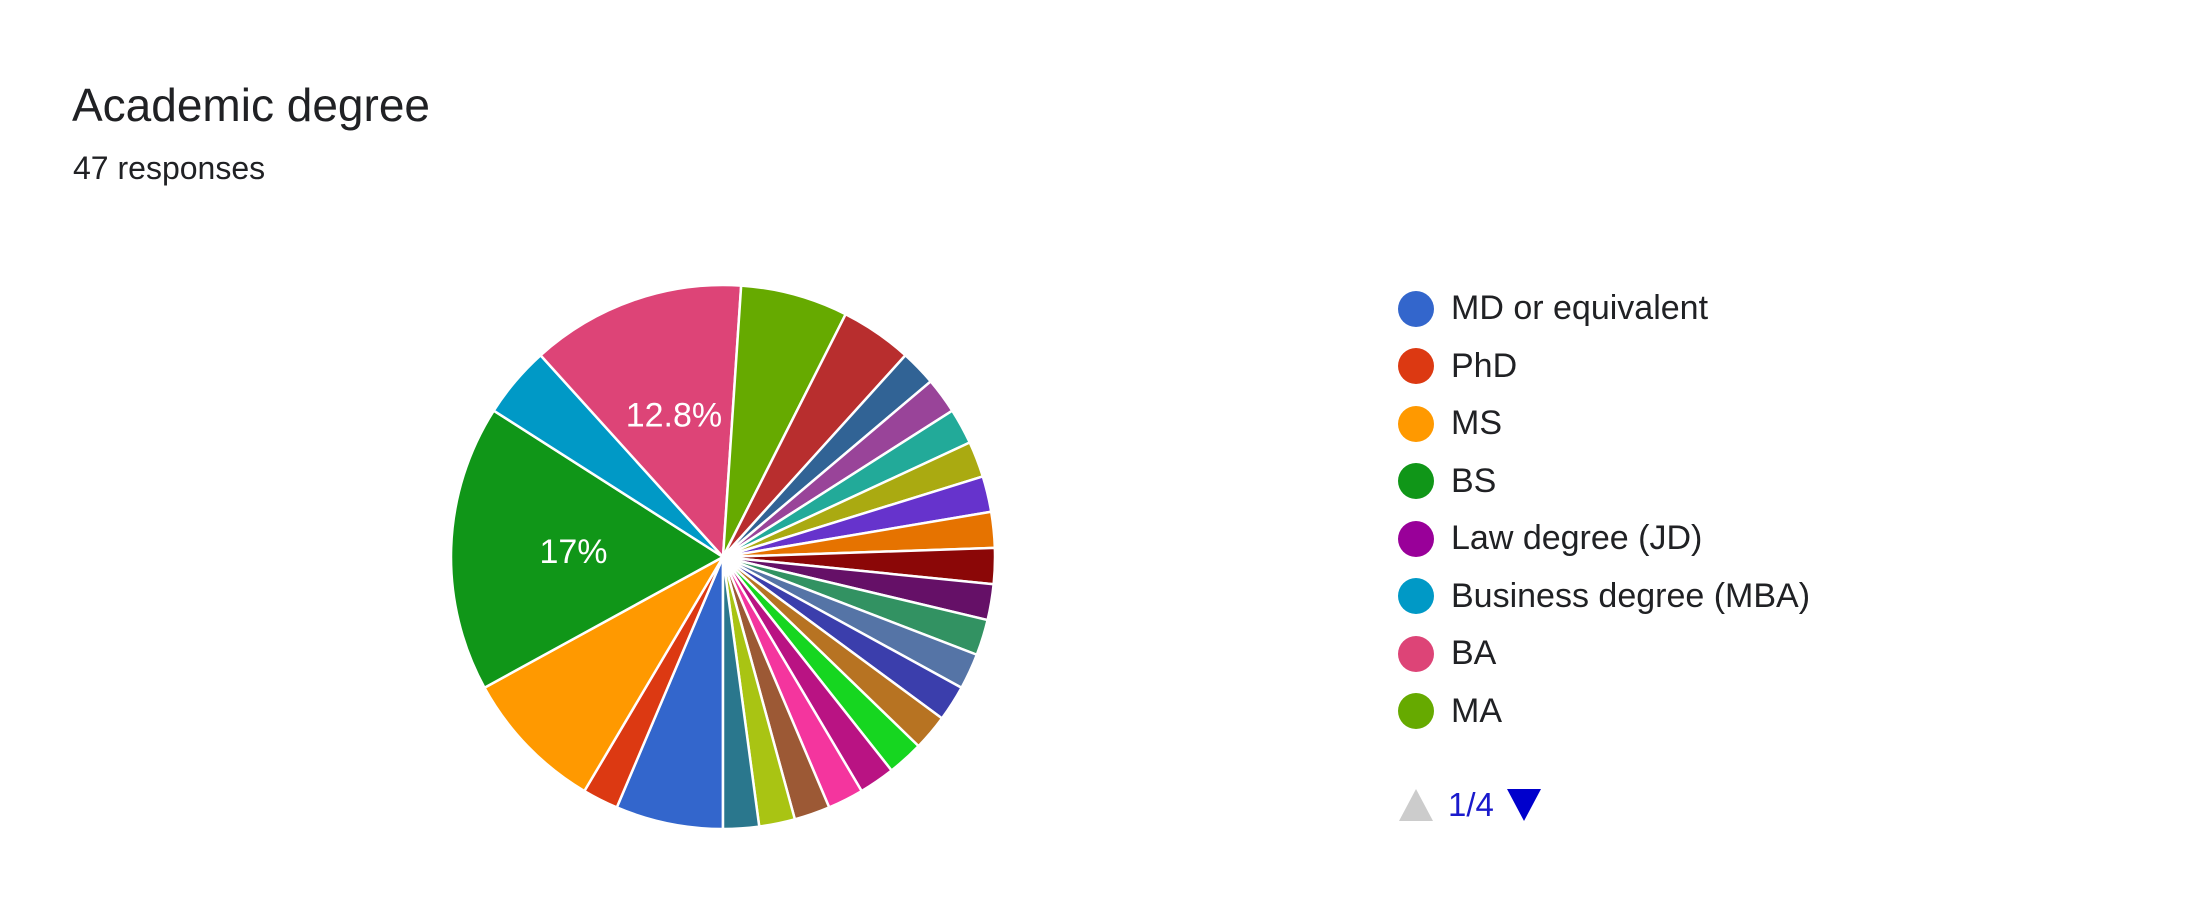  What do you see at coordinates (1604, 367) in the screenshot?
I see `legend-item: PhD` at bounding box center [1604, 367].